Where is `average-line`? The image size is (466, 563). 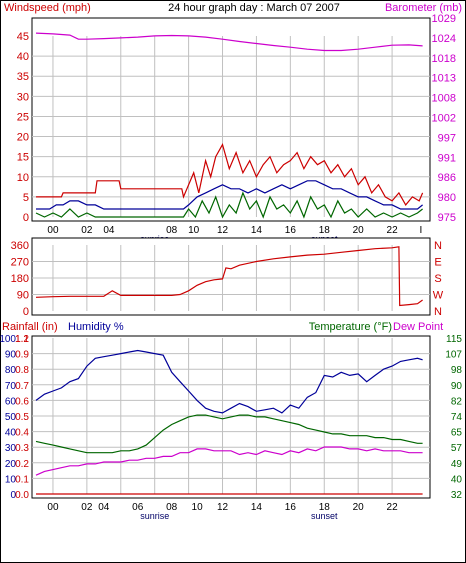
average-line is located at coordinates (229, 195).